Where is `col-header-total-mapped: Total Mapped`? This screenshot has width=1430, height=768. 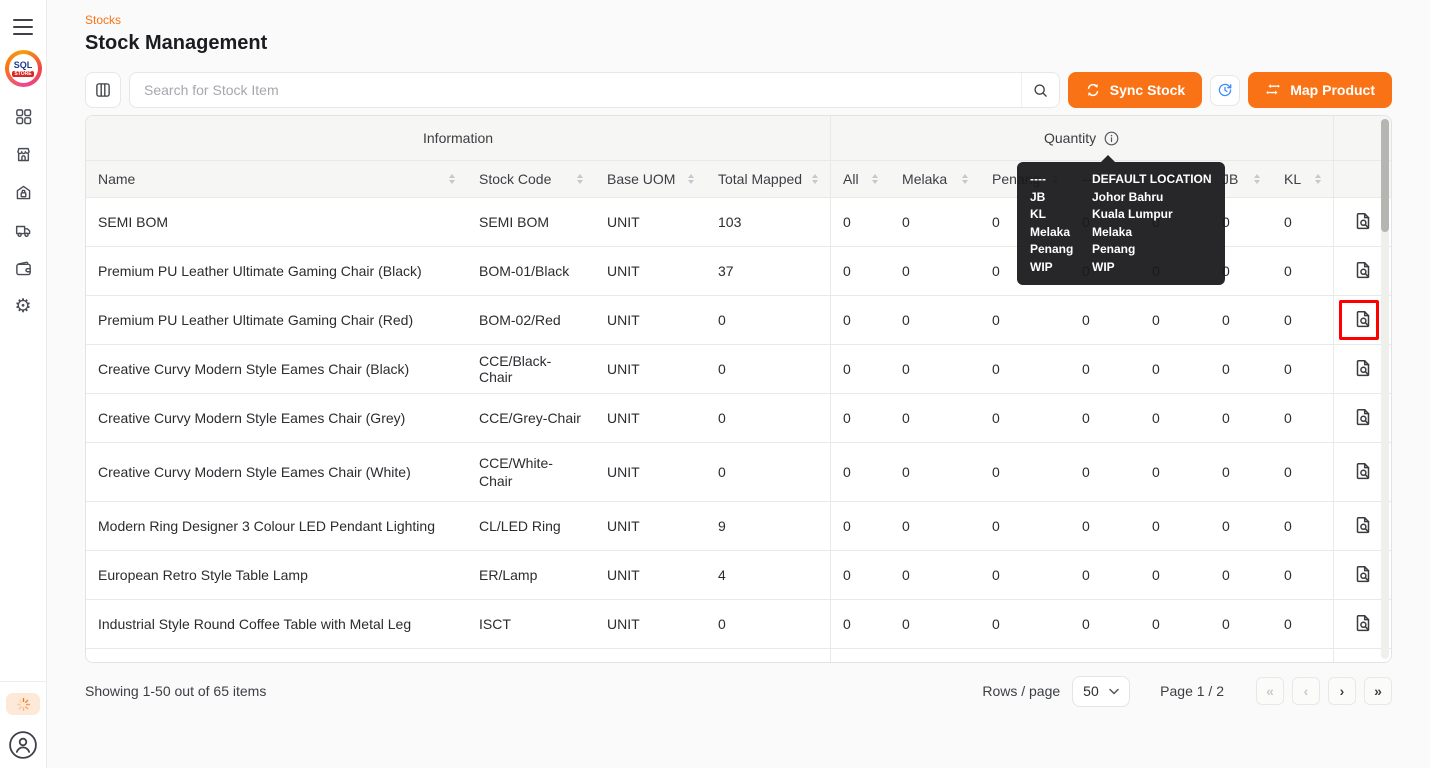
col-header-total-mapped: Total Mapped is located at coordinates (768, 178).